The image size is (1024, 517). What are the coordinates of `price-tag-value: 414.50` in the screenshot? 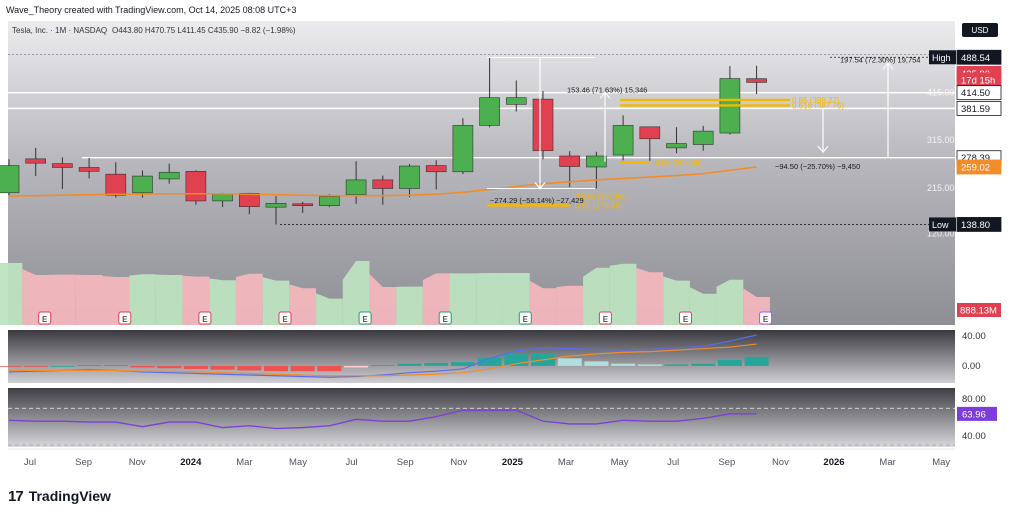 It's located at (975, 93).